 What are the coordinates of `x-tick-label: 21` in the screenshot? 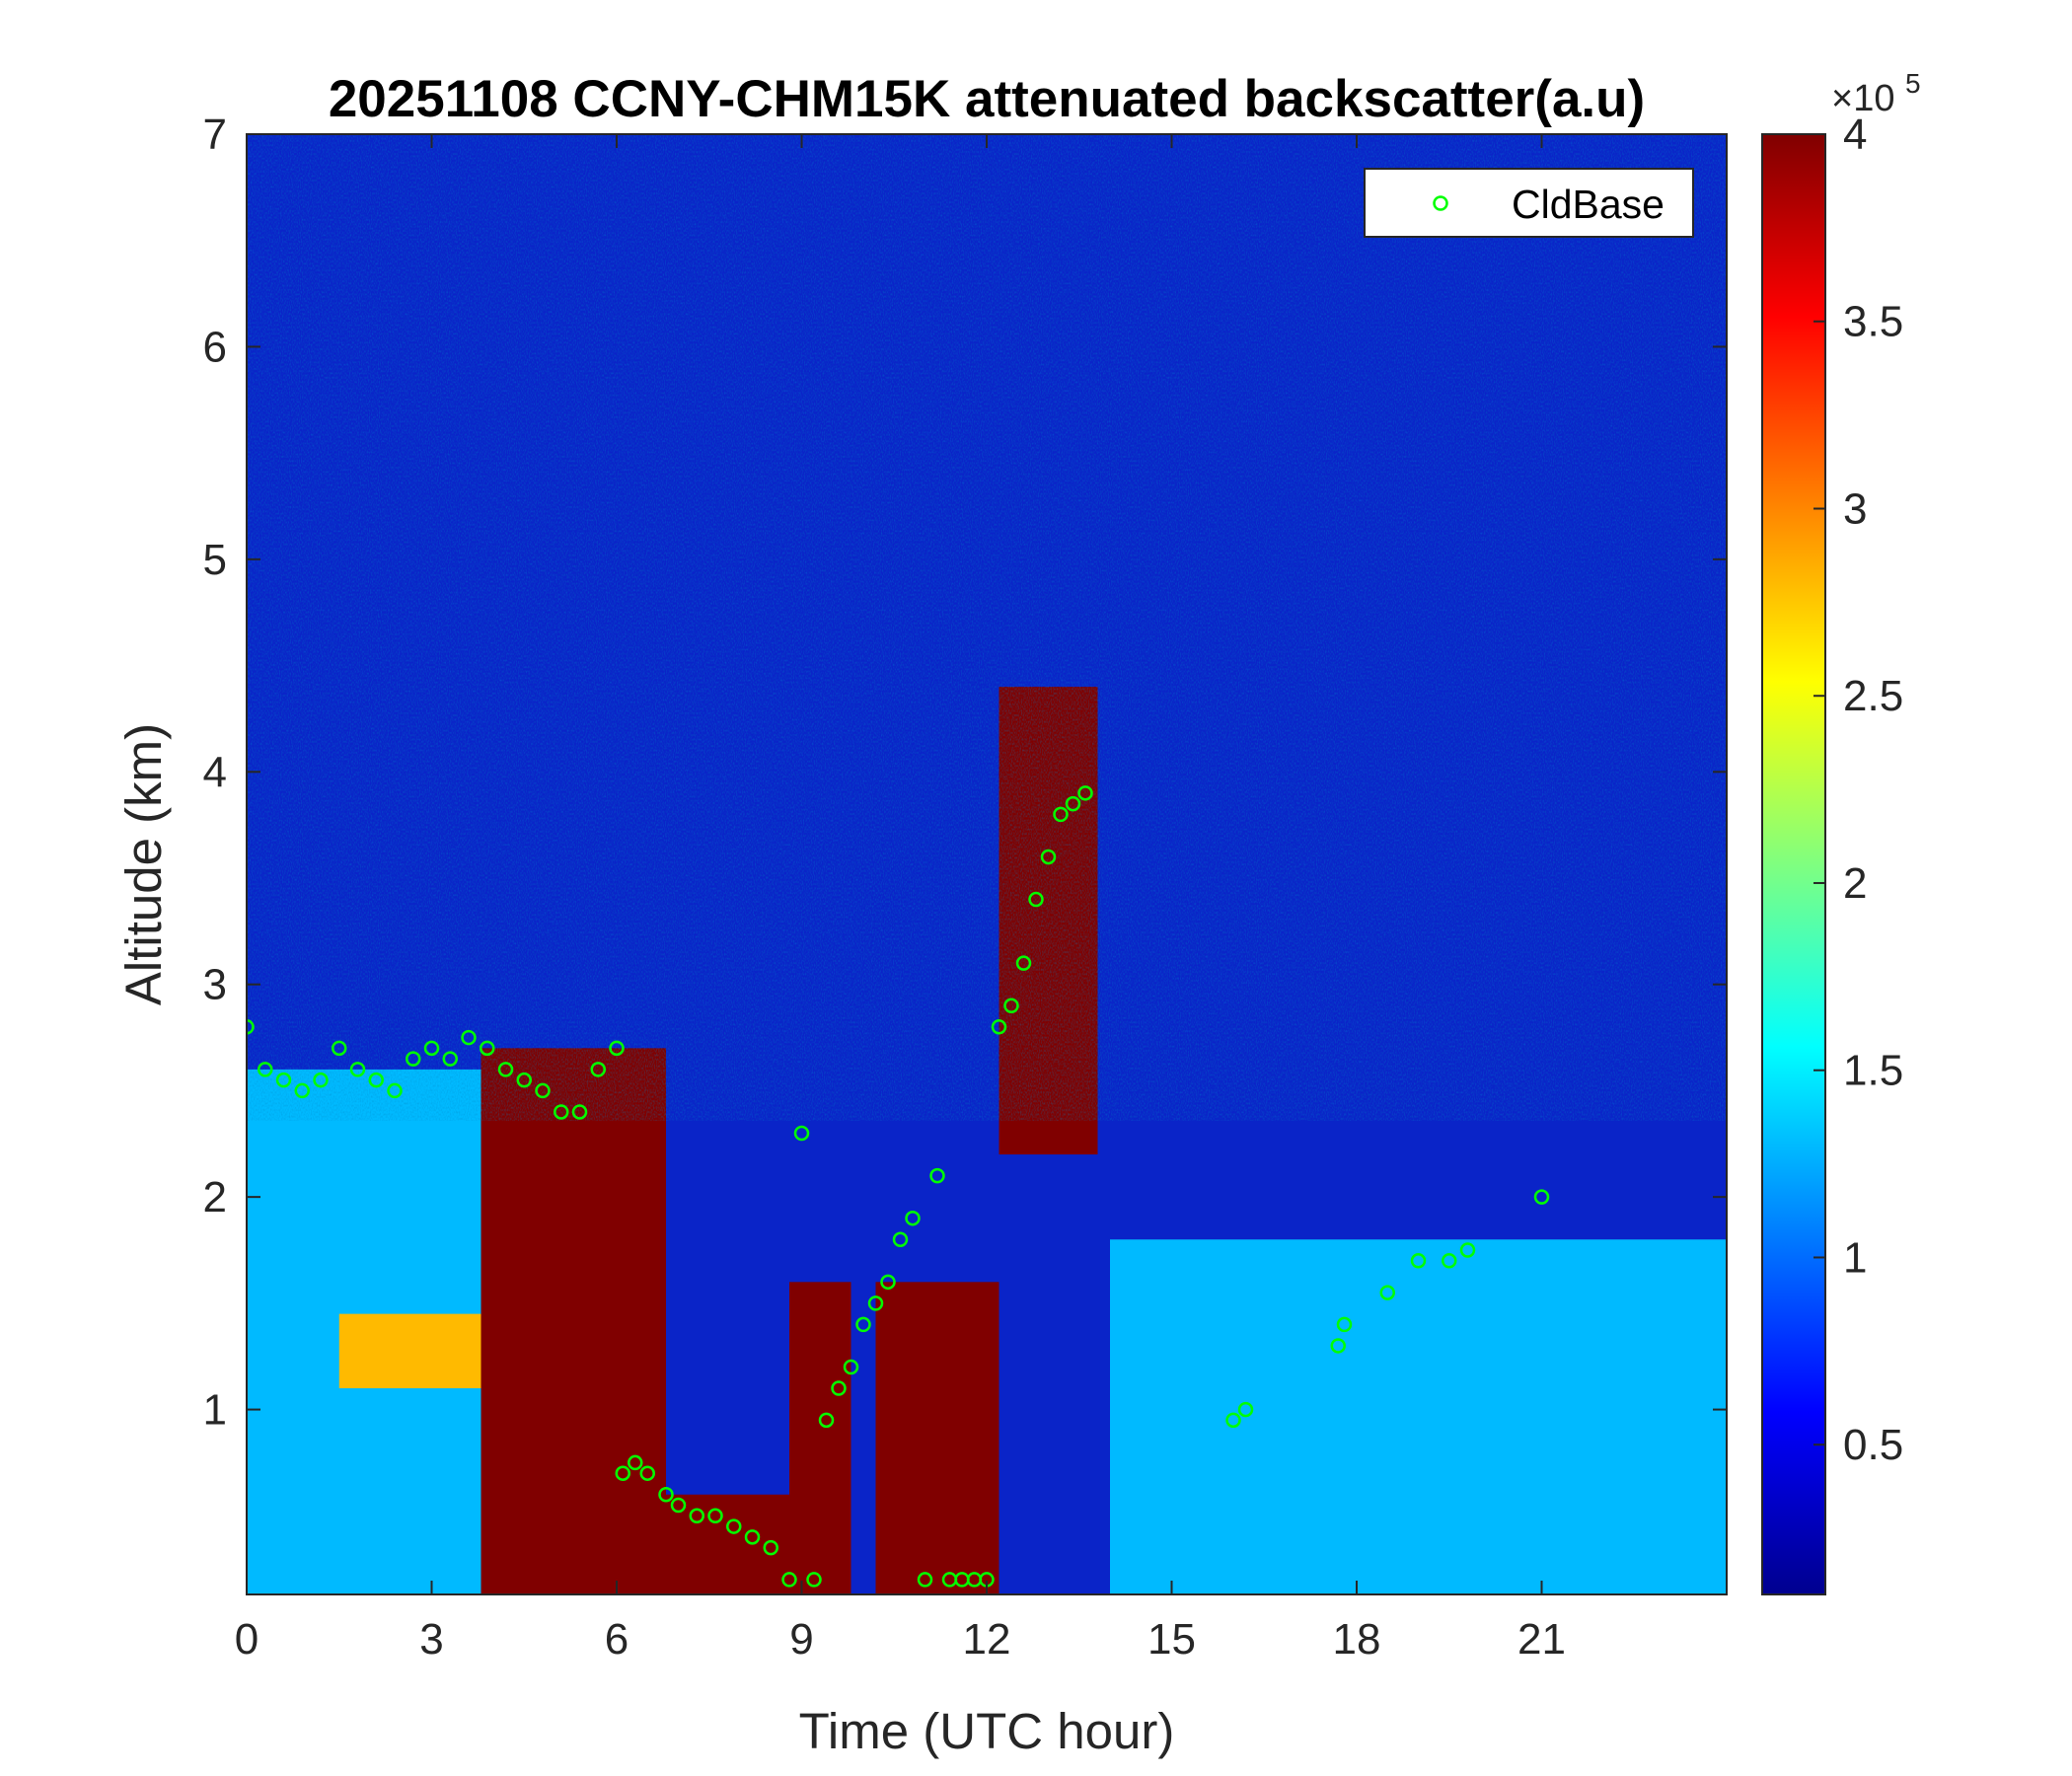 It's located at (1542, 1640).